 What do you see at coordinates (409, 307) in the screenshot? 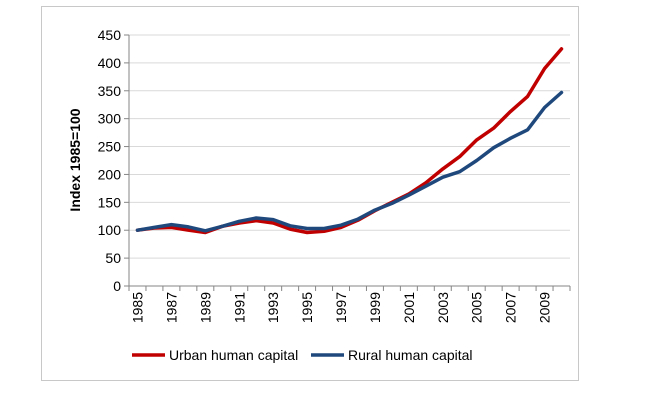
I see `x-tick-label-2001: 2001` at bounding box center [409, 307].